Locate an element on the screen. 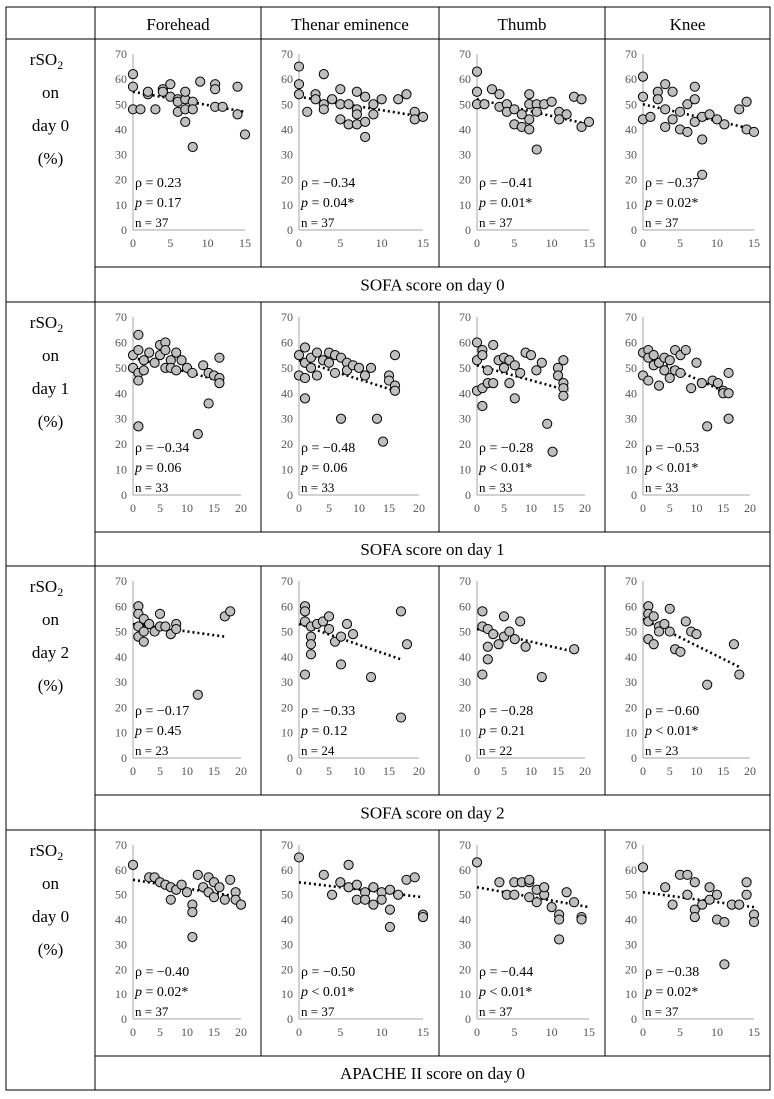  row-label-day: day 0 is located at coordinates (50, 125).